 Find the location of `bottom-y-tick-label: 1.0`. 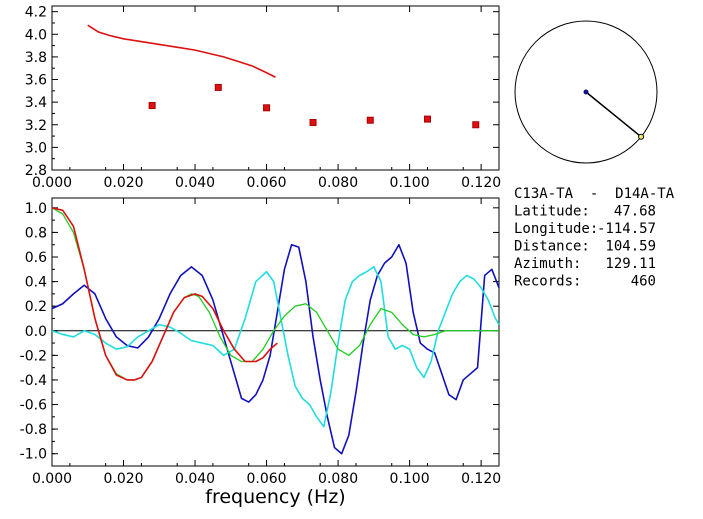

bottom-y-tick-label: 1.0 is located at coordinates (36, 209).